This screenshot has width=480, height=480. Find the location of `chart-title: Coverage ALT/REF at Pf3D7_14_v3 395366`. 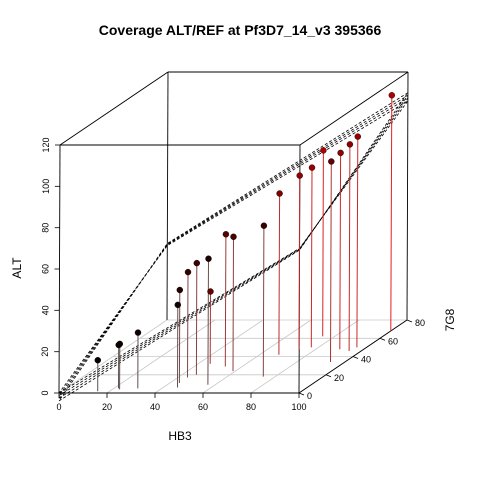

chart-title: Coverage ALT/REF at Pf3D7_14_v3 395366 is located at coordinates (240, 30).